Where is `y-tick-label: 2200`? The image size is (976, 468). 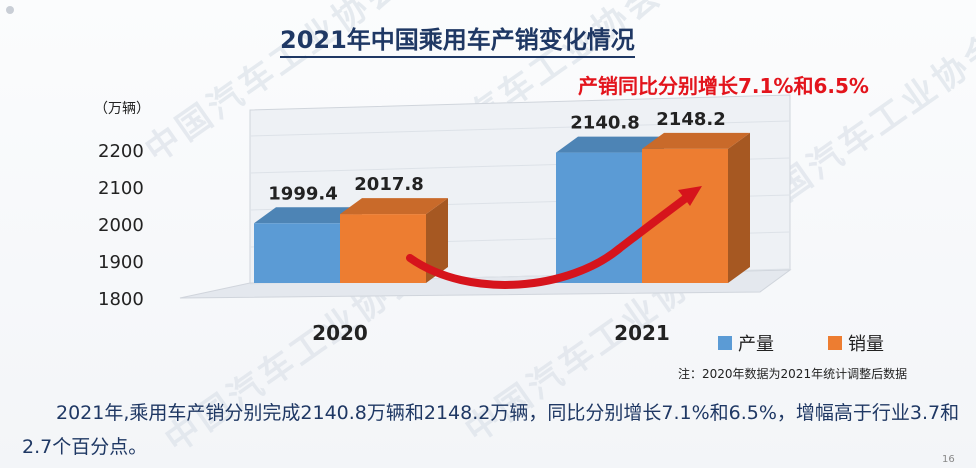
y-tick-label: 2200 is located at coordinates (121, 151).